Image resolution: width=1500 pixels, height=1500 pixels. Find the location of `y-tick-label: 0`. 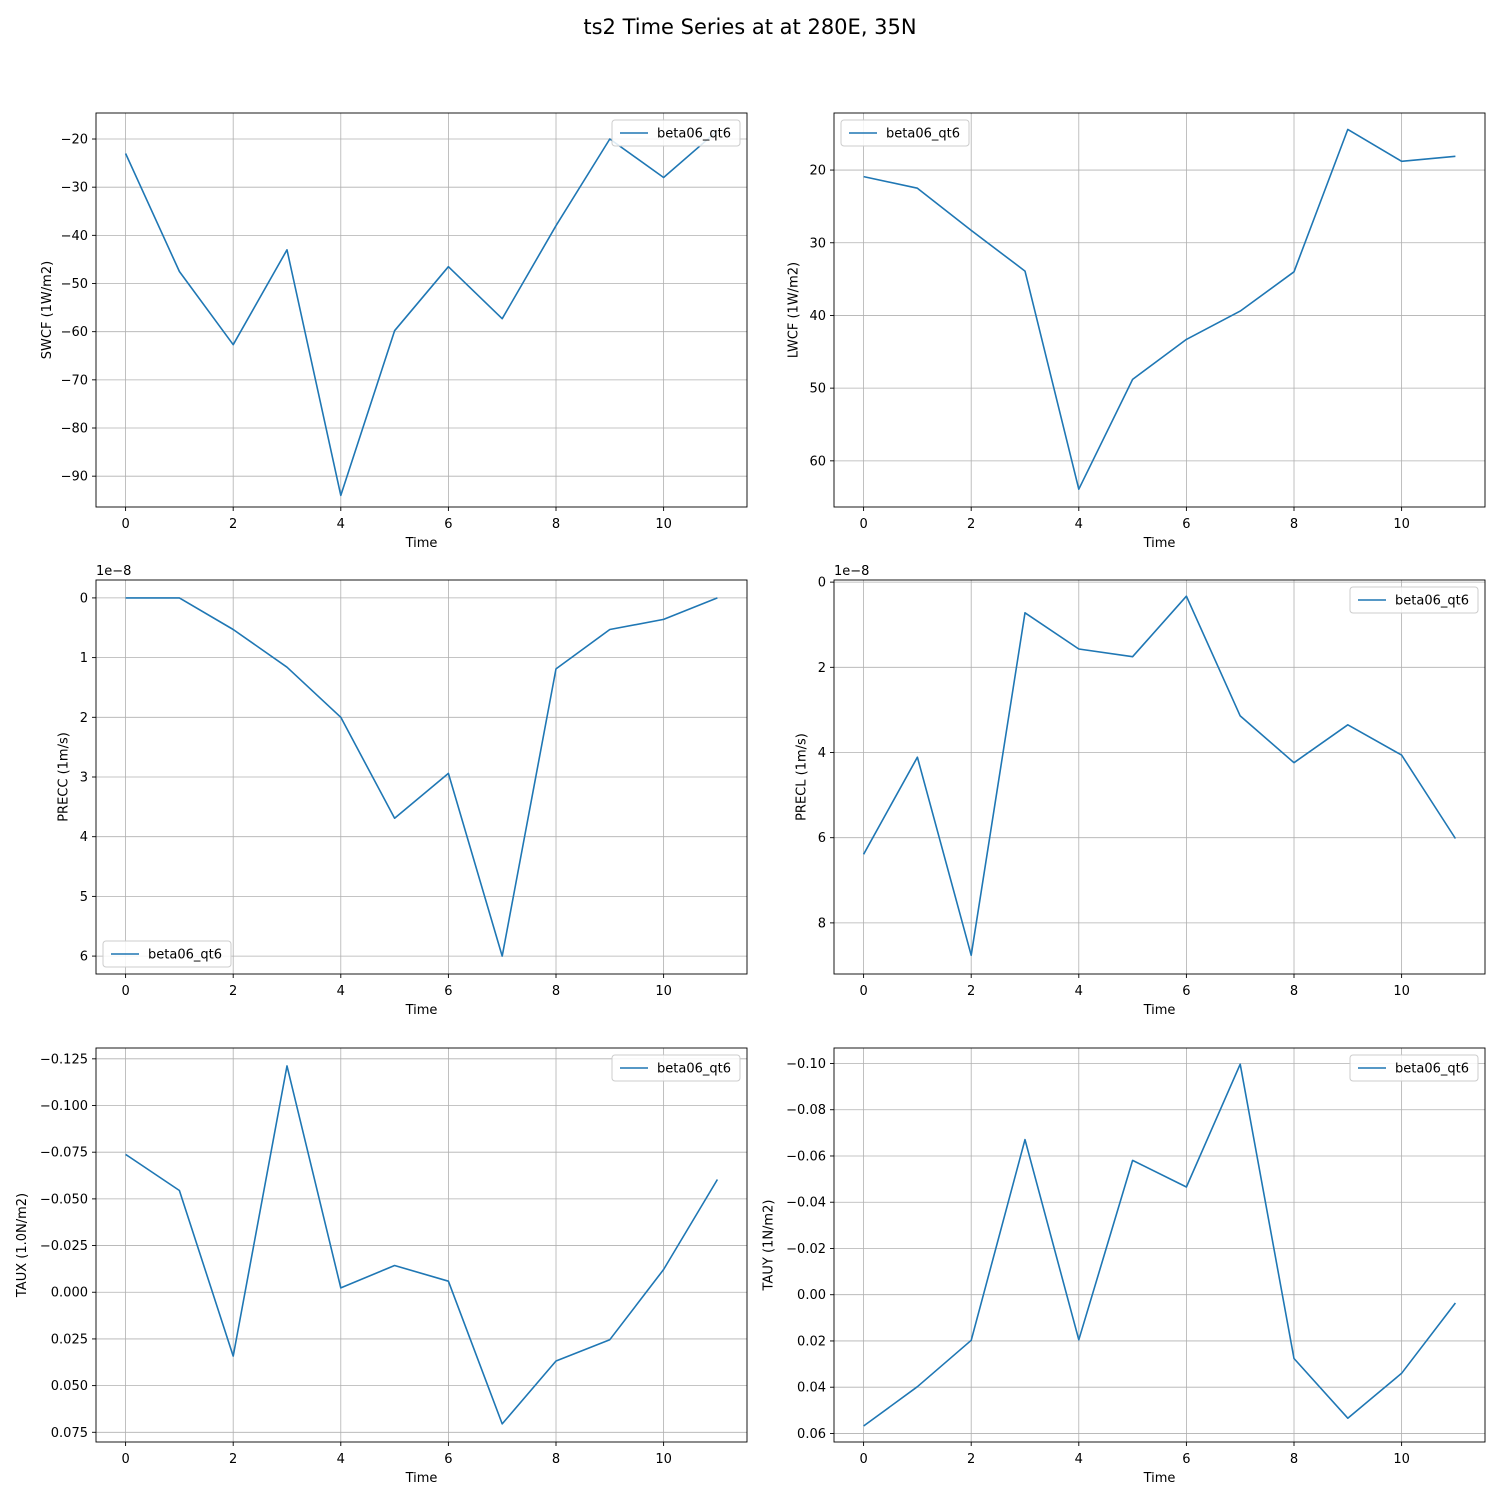

y-tick-label: 0 is located at coordinates (84, 598).